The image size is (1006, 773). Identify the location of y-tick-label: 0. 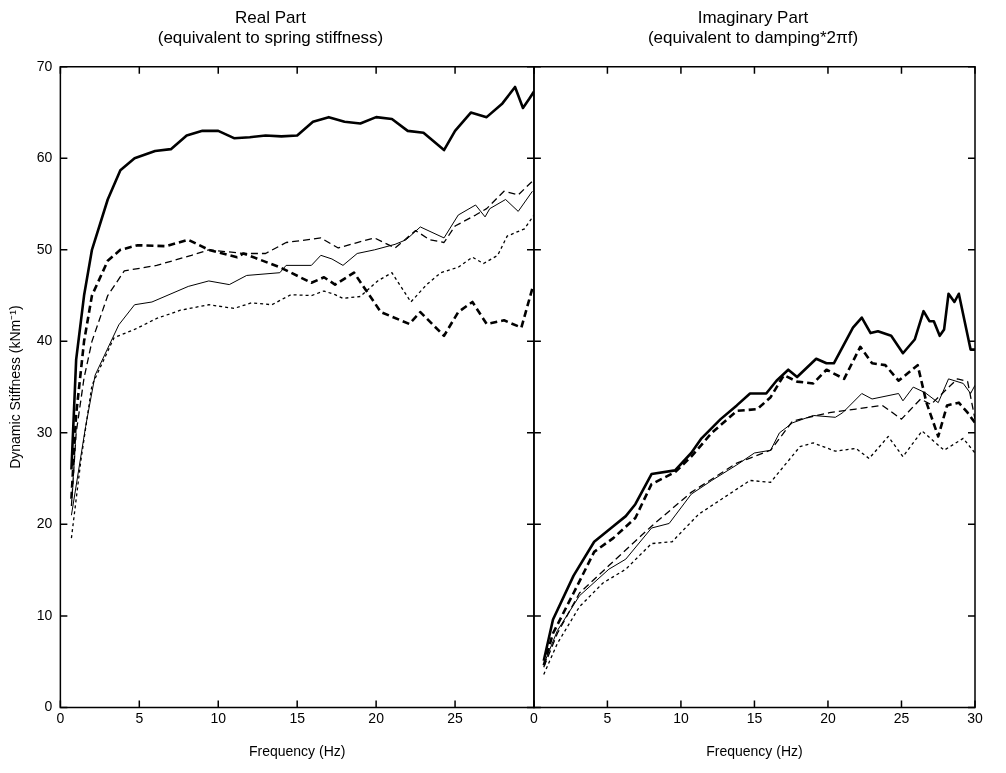
(48, 706).